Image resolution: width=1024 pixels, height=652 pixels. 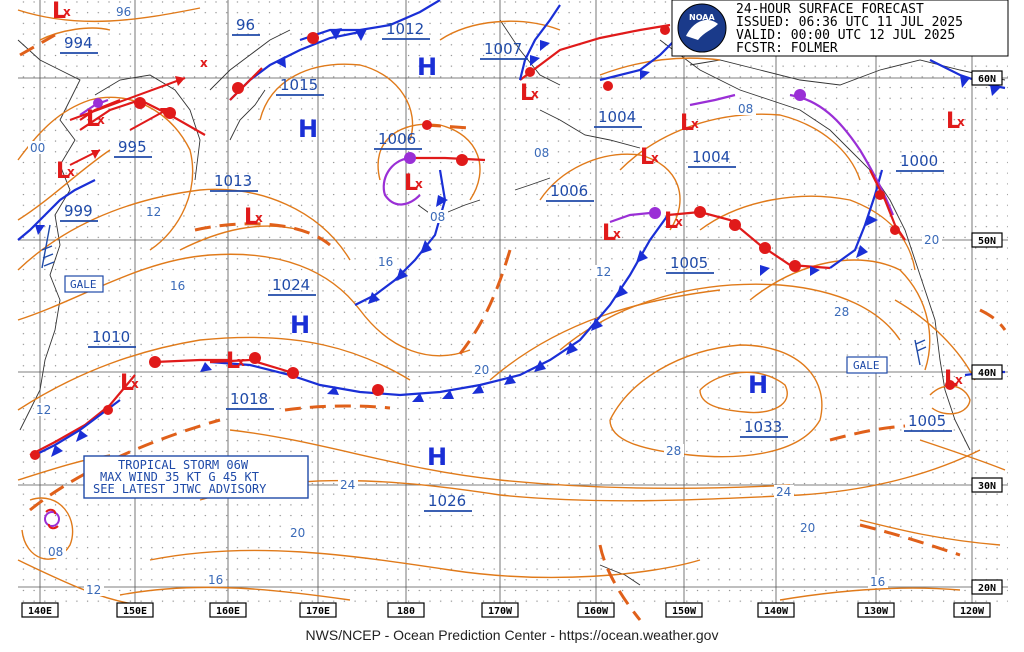 I want to click on occluded-front-main, so click(x=401, y=181).